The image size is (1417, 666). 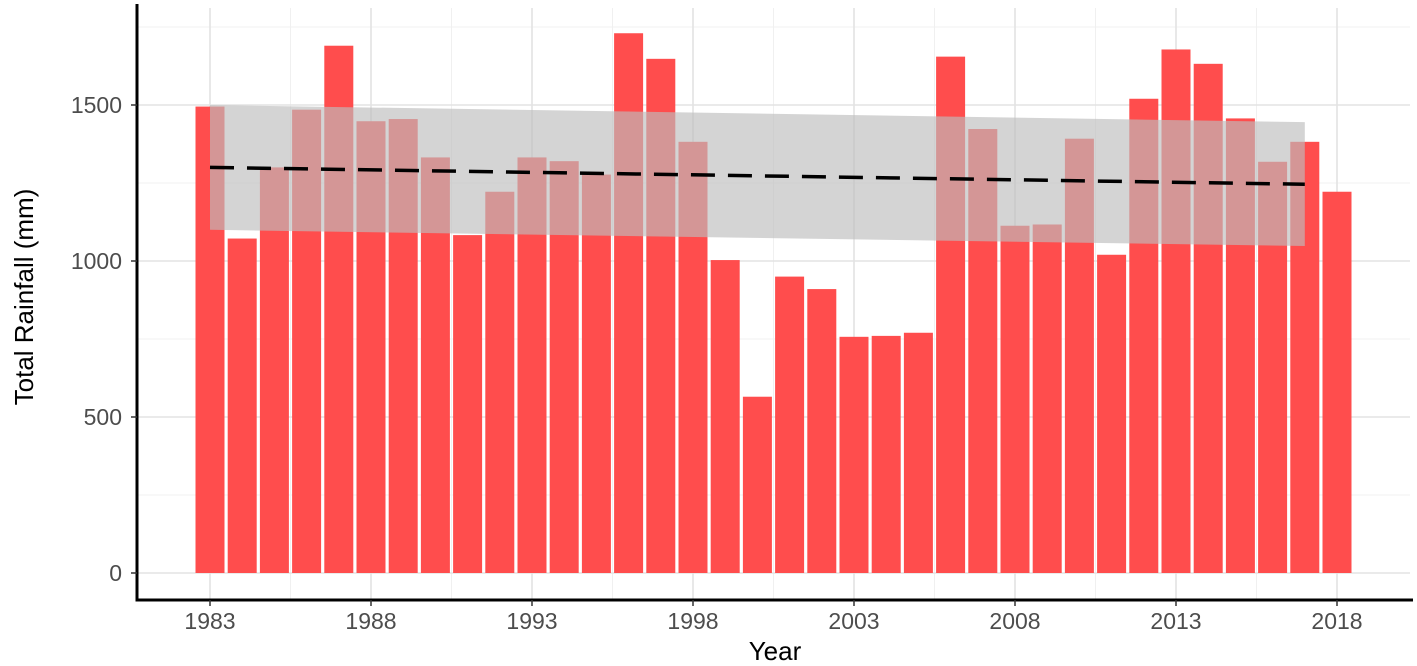 What do you see at coordinates (24, 297) in the screenshot?
I see `y-axis-title: Total Rainfall (mm)` at bounding box center [24, 297].